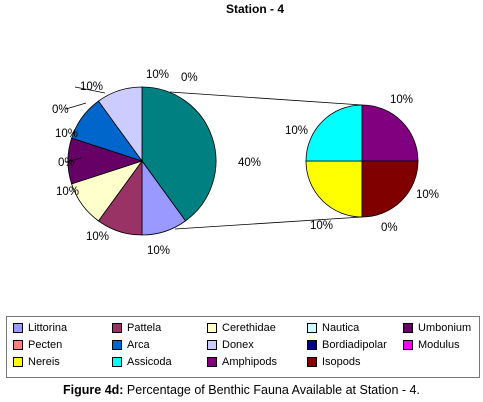 The height and width of the screenshot is (402, 483). What do you see at coordinates (268, 223) in the screenshot?
I see `connector-bottom` at bounding box center [268, 223].